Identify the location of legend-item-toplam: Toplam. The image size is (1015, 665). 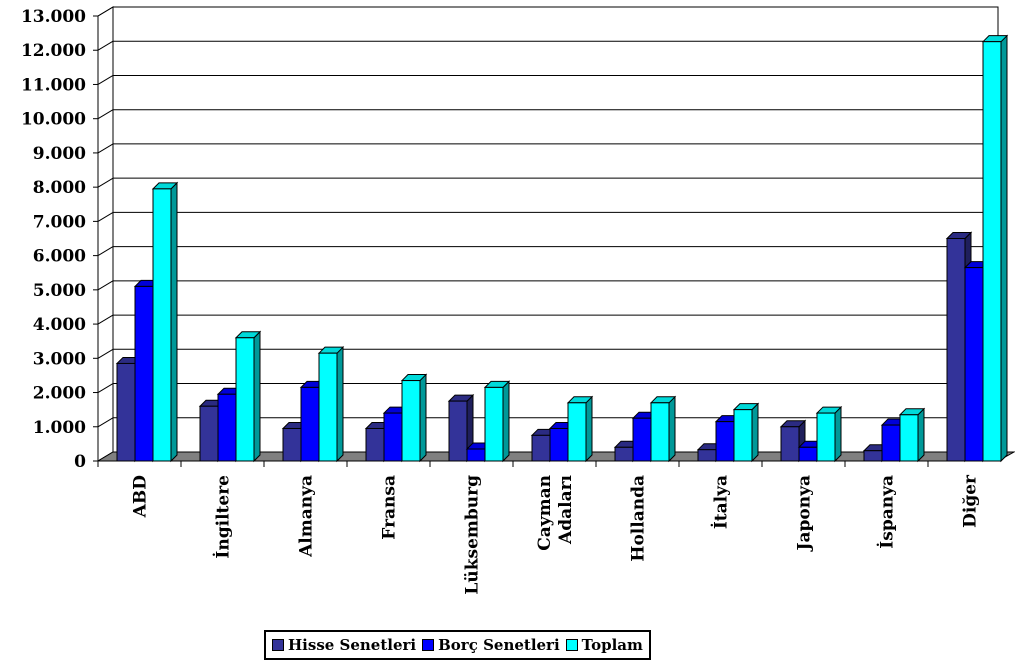
(604, 645).